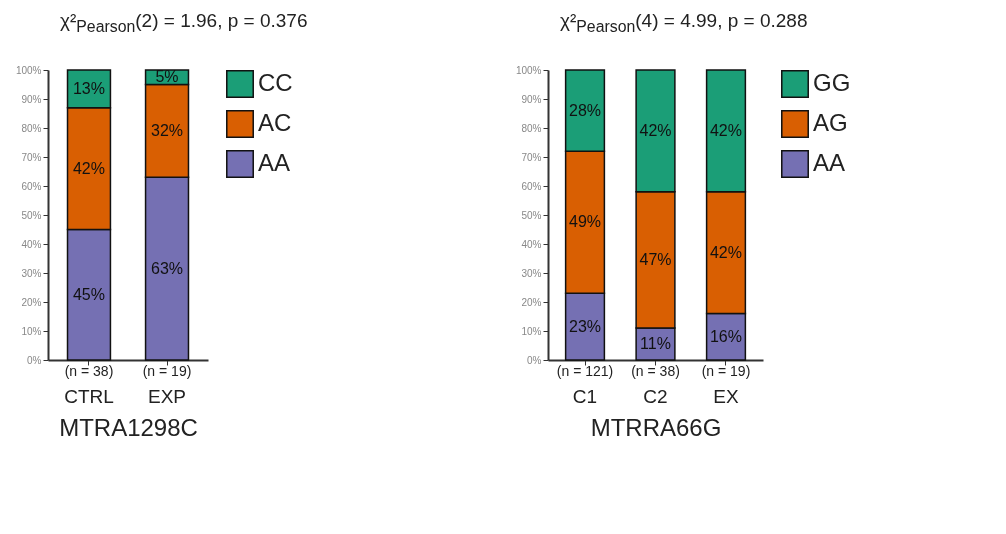 The image size is (1006, 534). What do you see at coordinates (167, 130) in the screenshot?
I see `data-label: 32%` at bounding box center [167, 130].